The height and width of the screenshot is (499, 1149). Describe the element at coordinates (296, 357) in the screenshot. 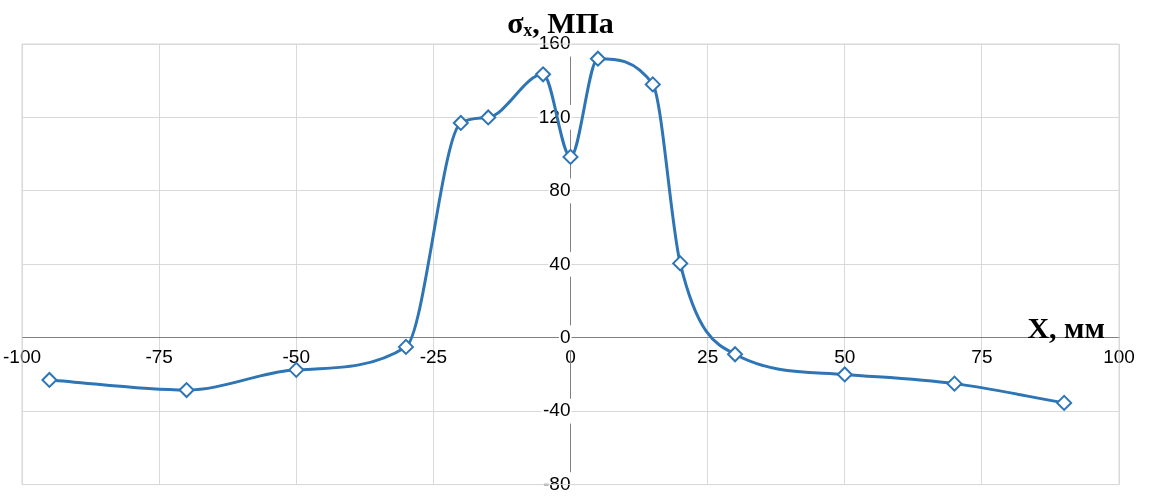

I see `x-tick-label: -50` at that location.